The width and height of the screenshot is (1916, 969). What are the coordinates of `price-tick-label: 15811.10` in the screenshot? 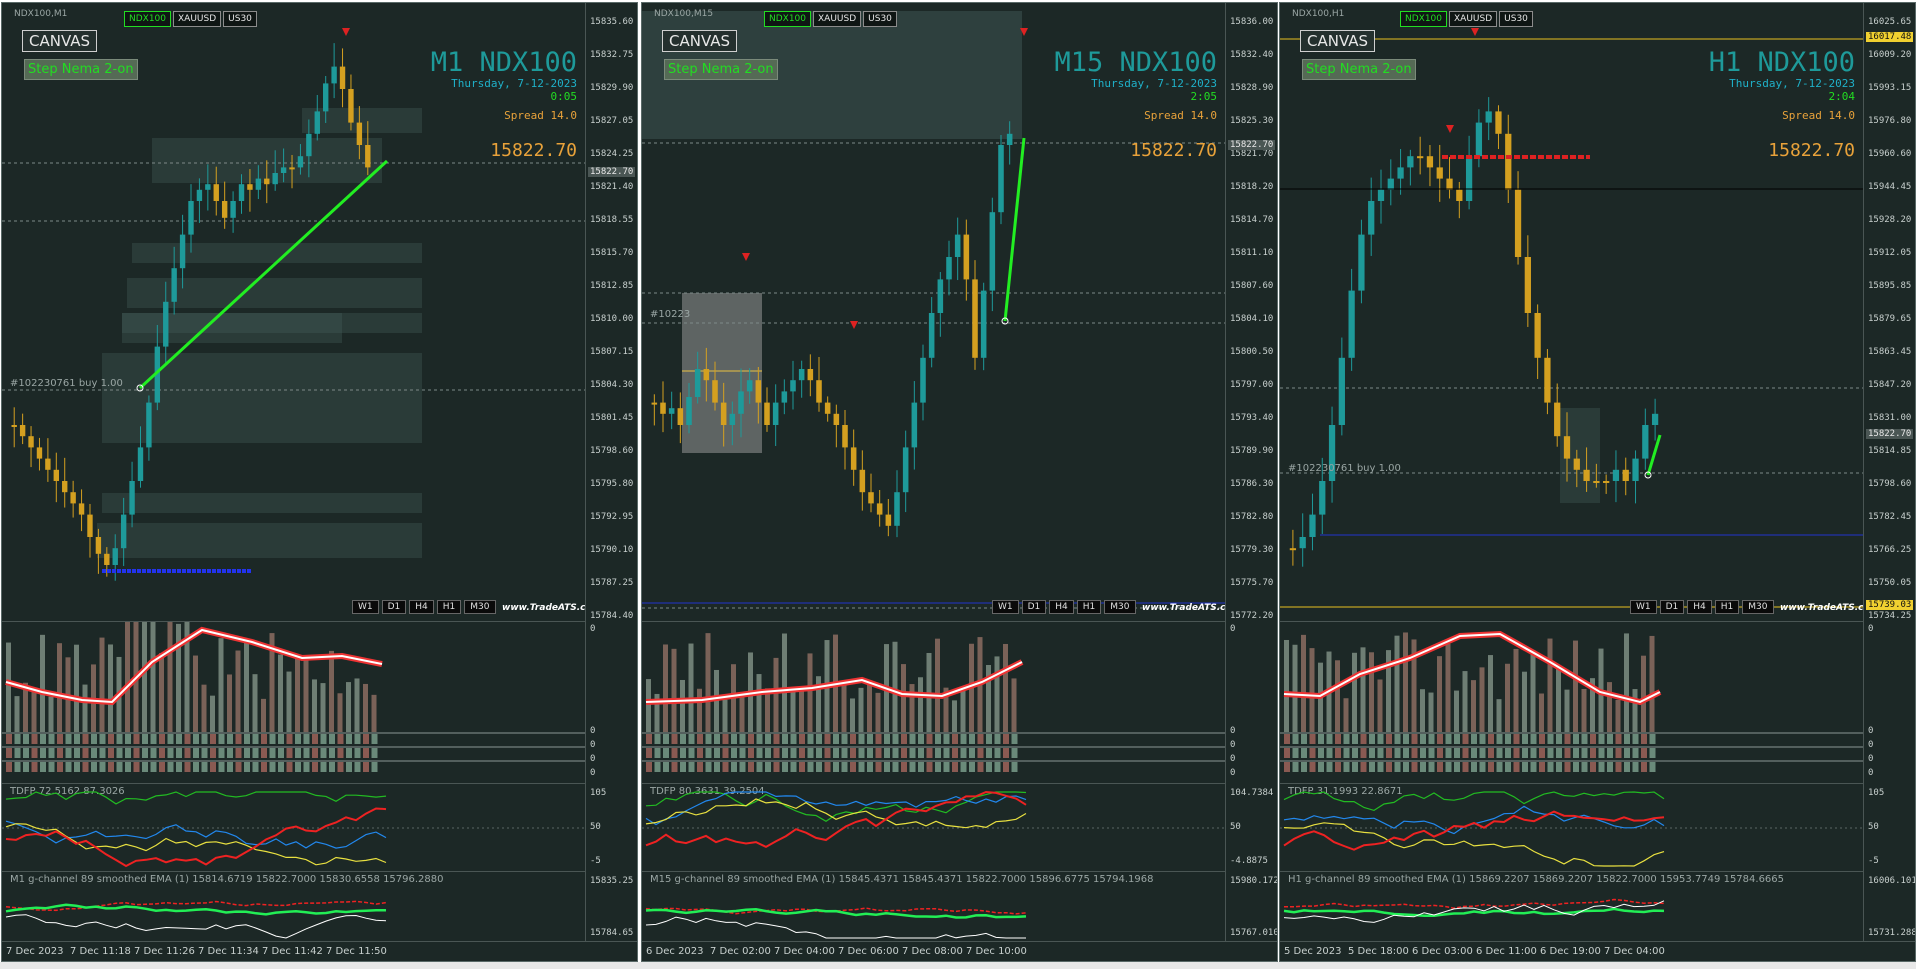 It's located at (1252, 253).